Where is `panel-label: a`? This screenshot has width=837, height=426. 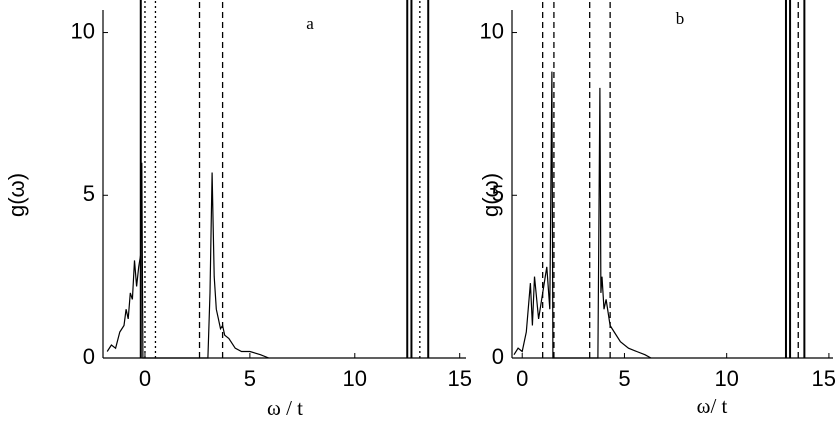 panel-label: a is located at coordinates (310, 23).